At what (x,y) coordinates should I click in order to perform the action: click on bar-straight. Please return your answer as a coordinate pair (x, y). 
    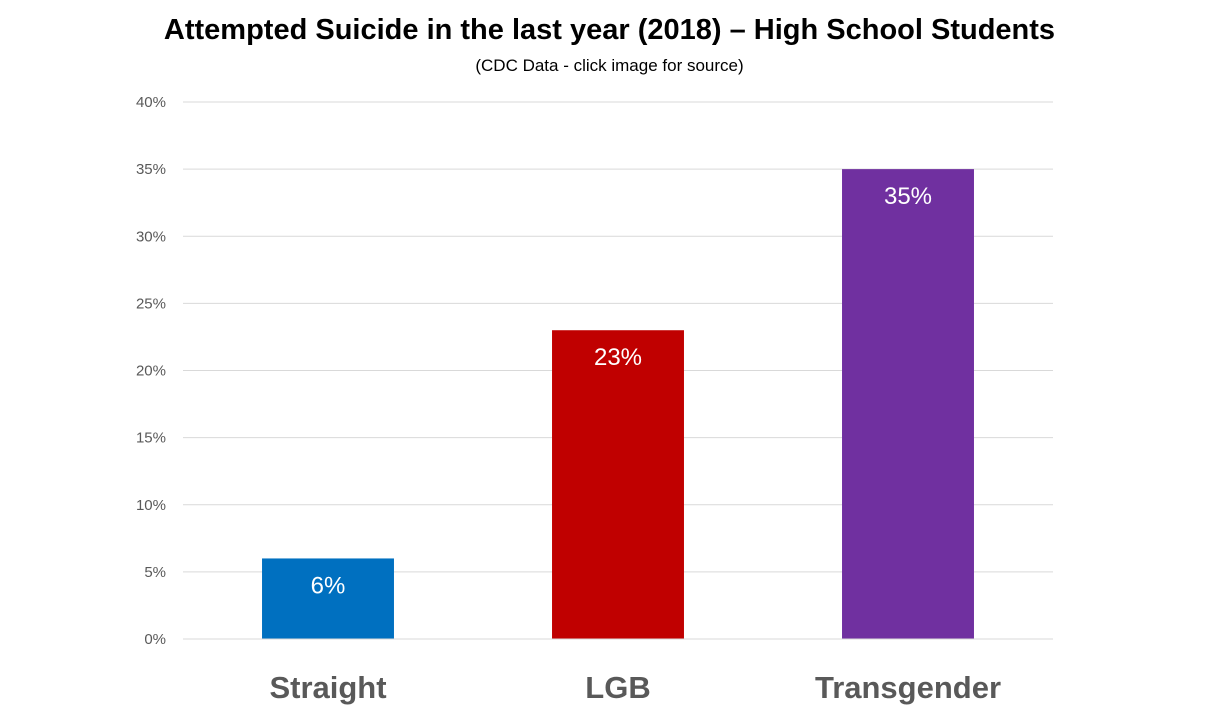
    Looking at the image, I should click on (328, 598).